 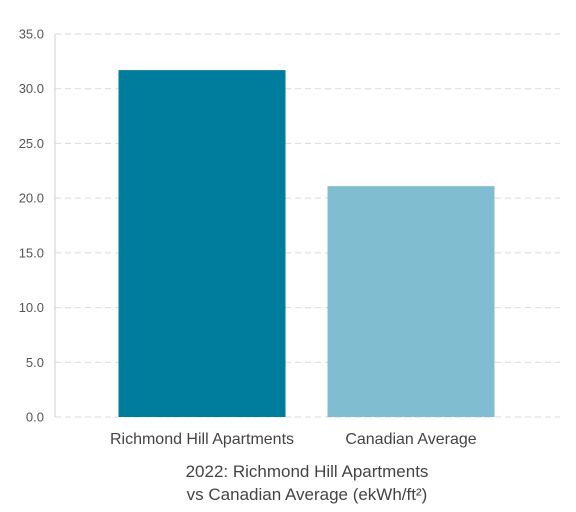 What do you see at coordinates (35, 417) in the screenshot?
I see `y-tick-label: 0.0` at bounding box center [35, 417].